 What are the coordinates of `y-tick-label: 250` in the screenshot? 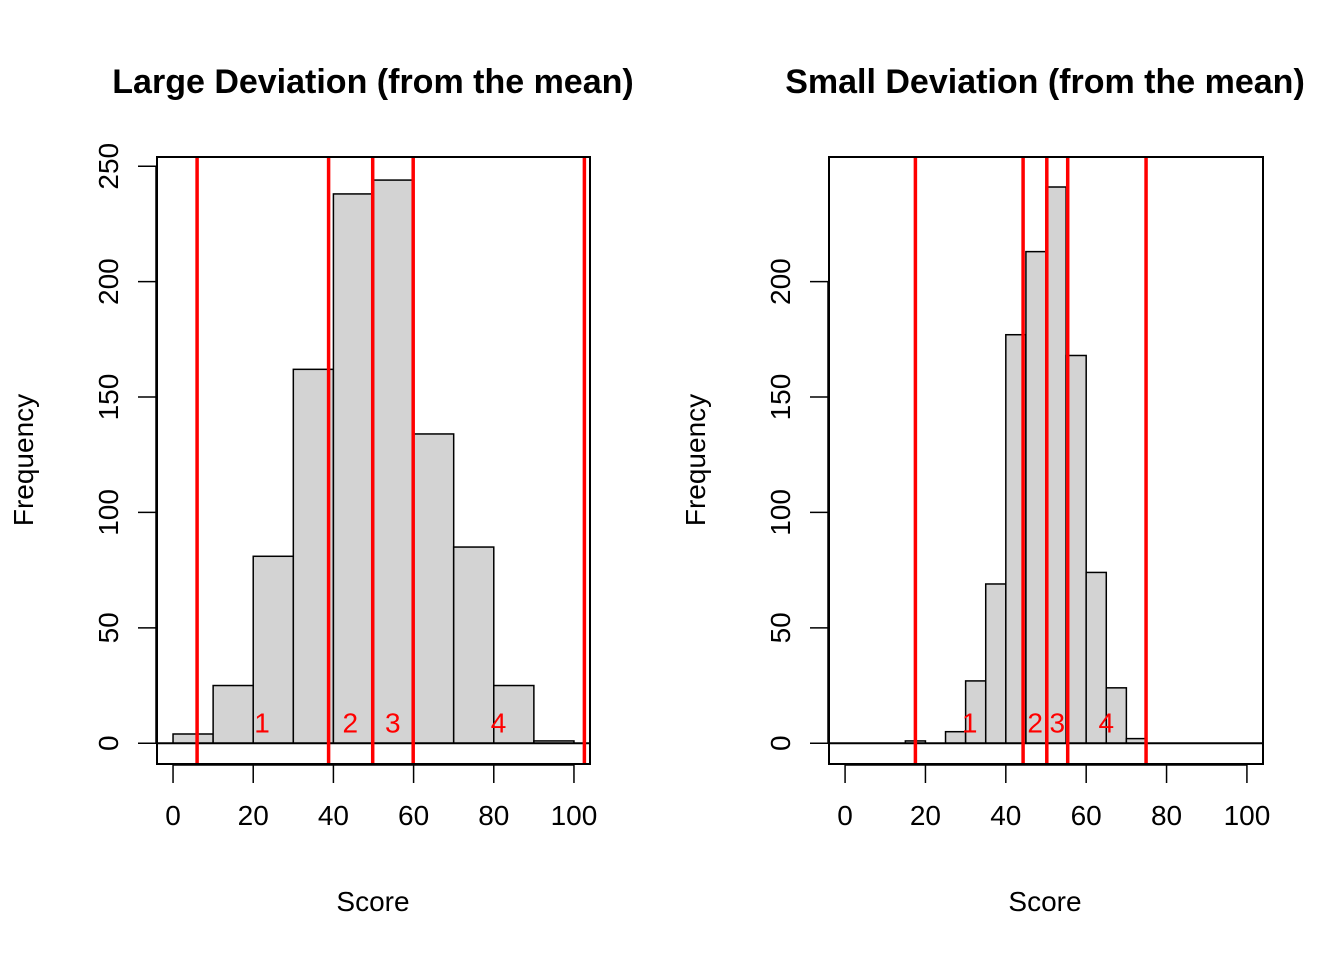 It's located at (108, 166).